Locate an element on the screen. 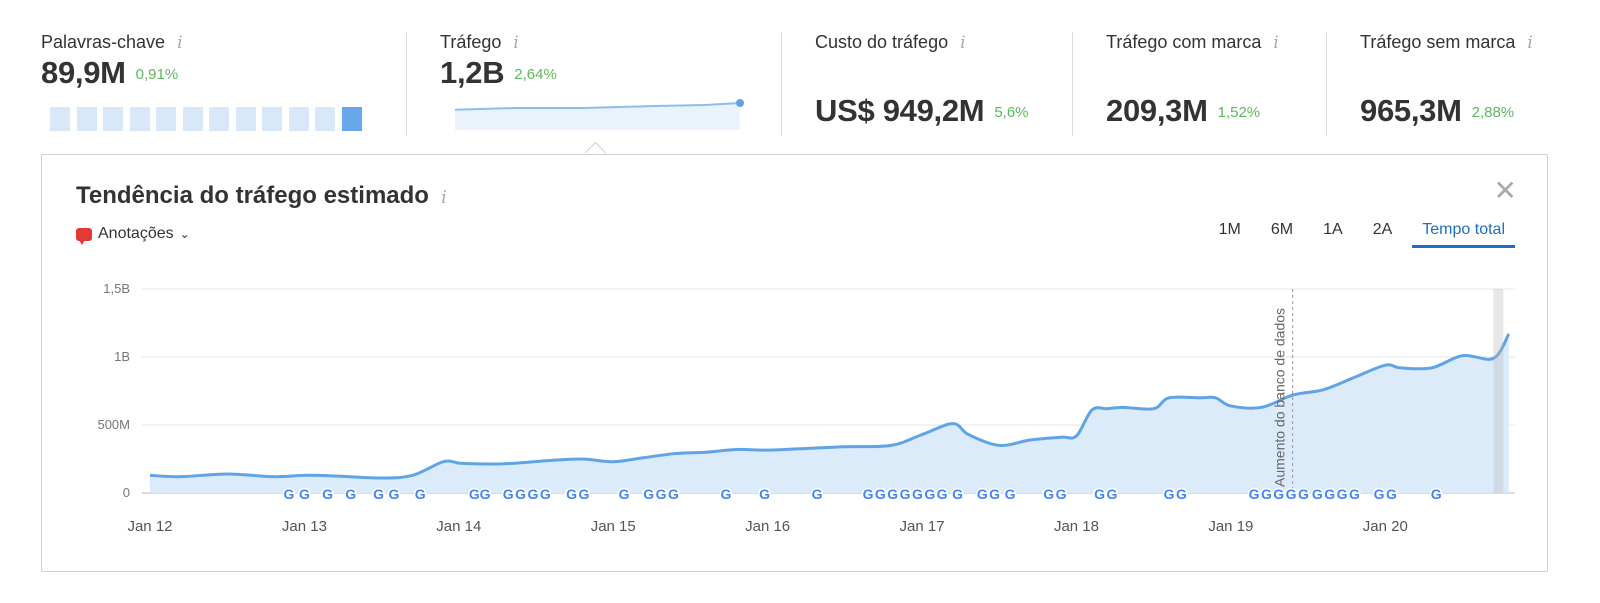 This screenshot has height=603, width=1600. traffic-sparkline is located at coordinates (599, 114).